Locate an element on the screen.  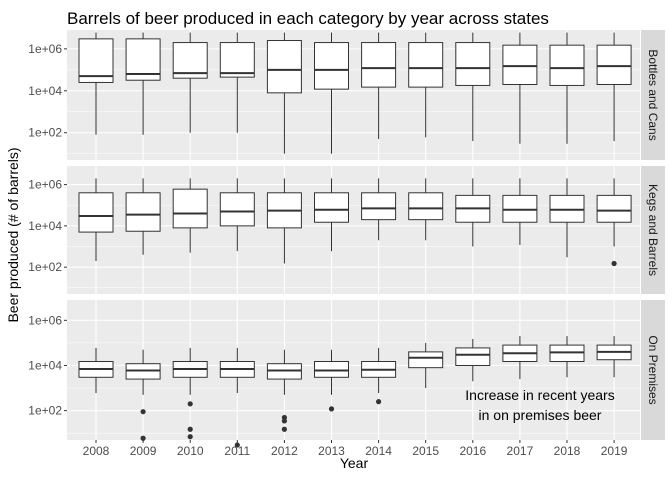
x-tick-label: 2018 is located at coordinates (567, 451).